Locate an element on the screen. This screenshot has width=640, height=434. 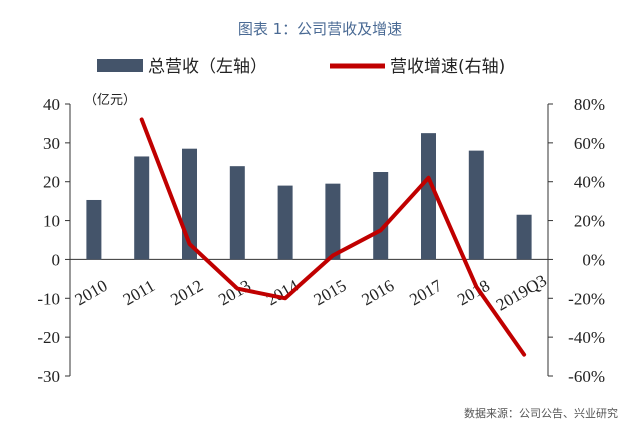
right-tick-label: -60% is located at coordinates (586, 376).